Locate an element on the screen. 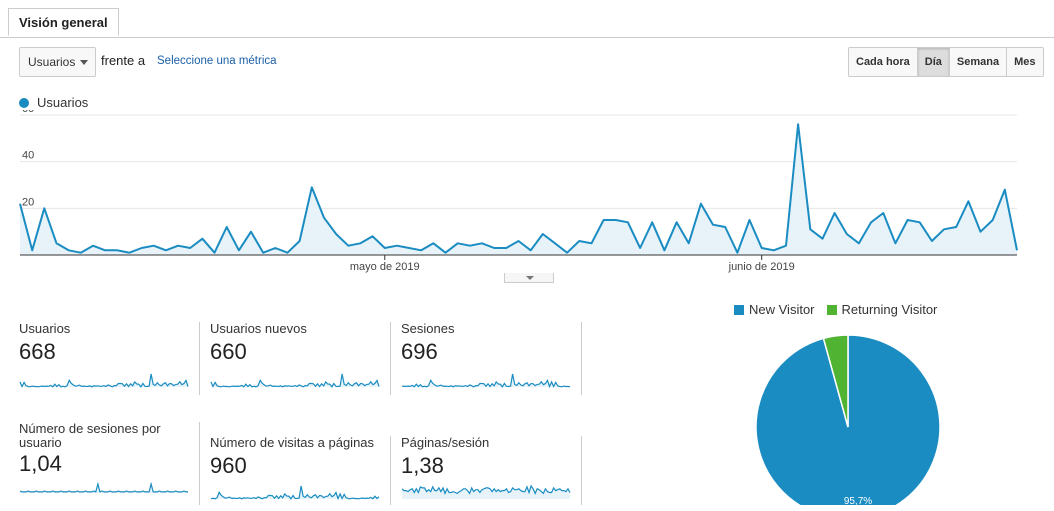 The image size is (1054, 511). tile-label: Número de visitas a páginas is located at coordinates (292, 442).